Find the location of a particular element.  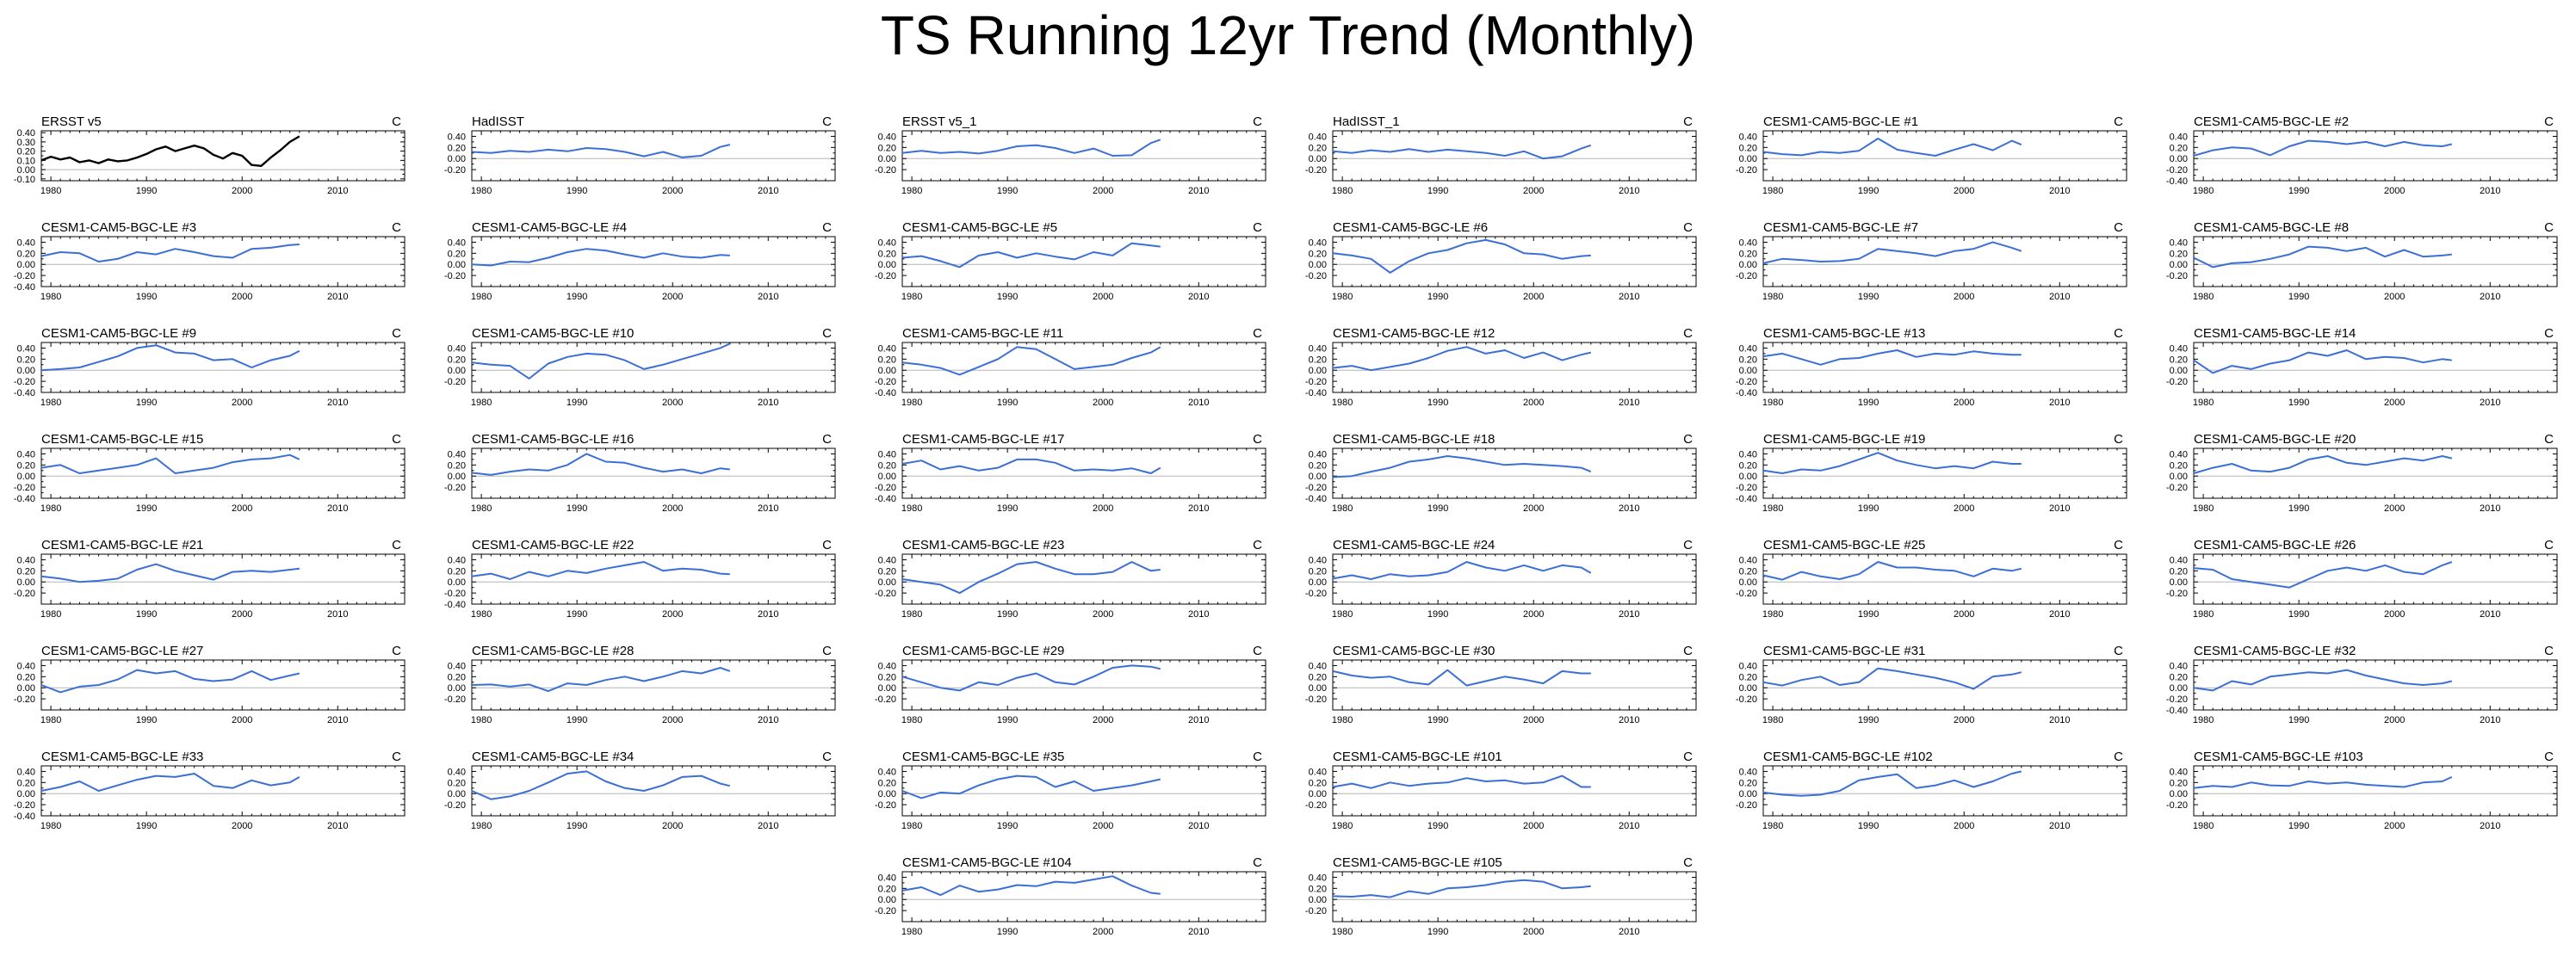

page-title: TS Running 12yr Trend (Monthly) is located at coordinates (1288, 35).